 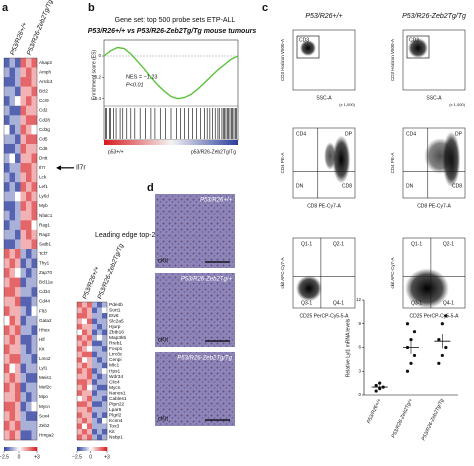 What do you see at coordinates (195, 231) in the screenshot?
I see `histology-image` at bounding box center [195, 231].